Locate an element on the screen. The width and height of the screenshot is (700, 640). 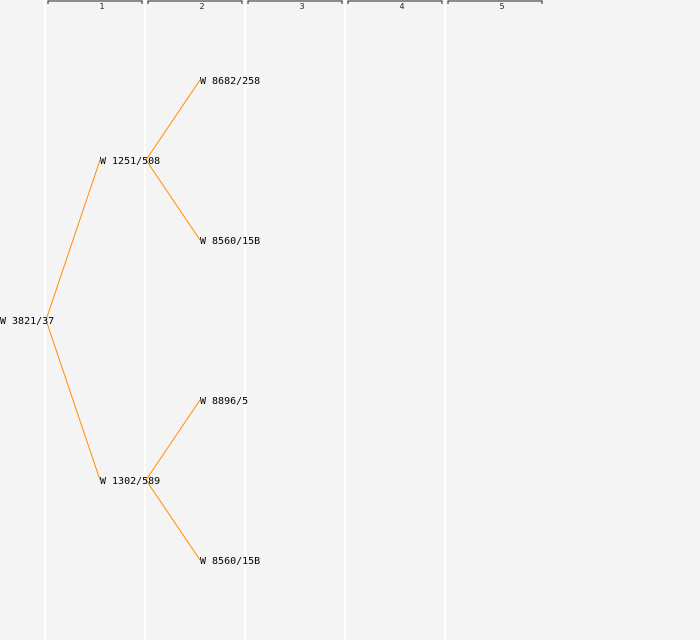
individual-label: W 3821/37 is located at coordinates (27, 321).